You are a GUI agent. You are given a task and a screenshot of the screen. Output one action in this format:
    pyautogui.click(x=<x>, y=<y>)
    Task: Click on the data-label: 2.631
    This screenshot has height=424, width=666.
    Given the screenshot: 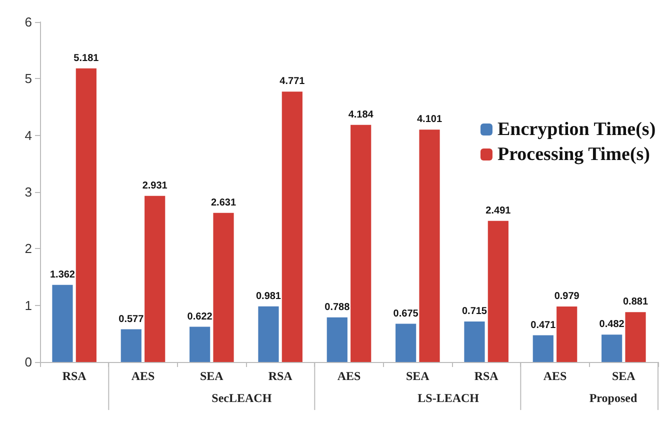 What is the action you would take?
    pyautogui.click(x=223, y=202)
    